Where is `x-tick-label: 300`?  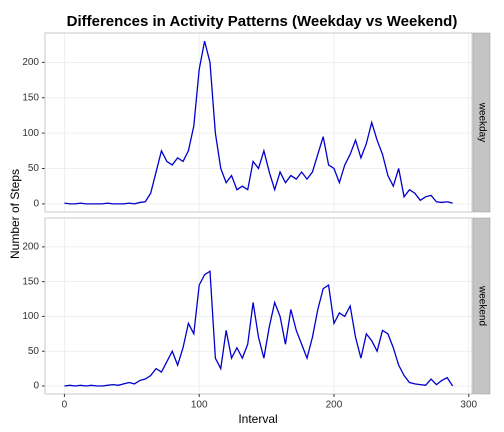 x-tick-label: 300 is located at coordinates (468, 405).